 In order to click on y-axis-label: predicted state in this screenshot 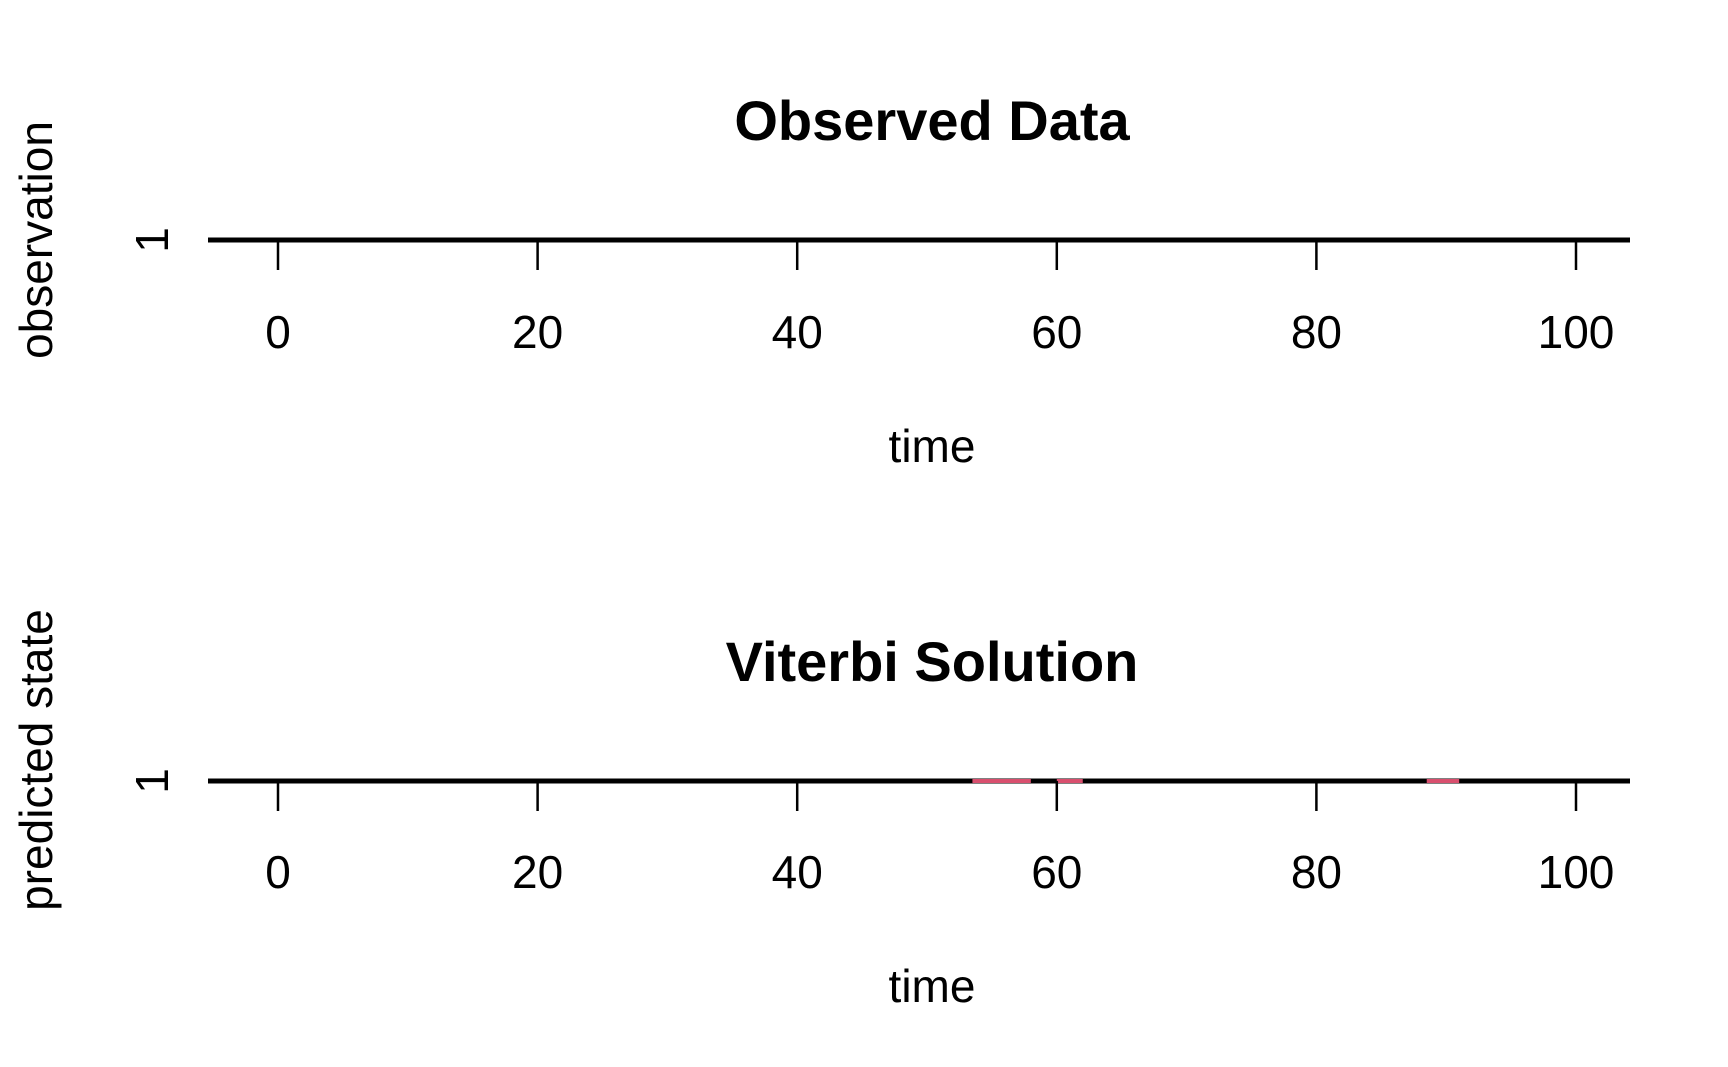, I will do `click(36, 760)`.